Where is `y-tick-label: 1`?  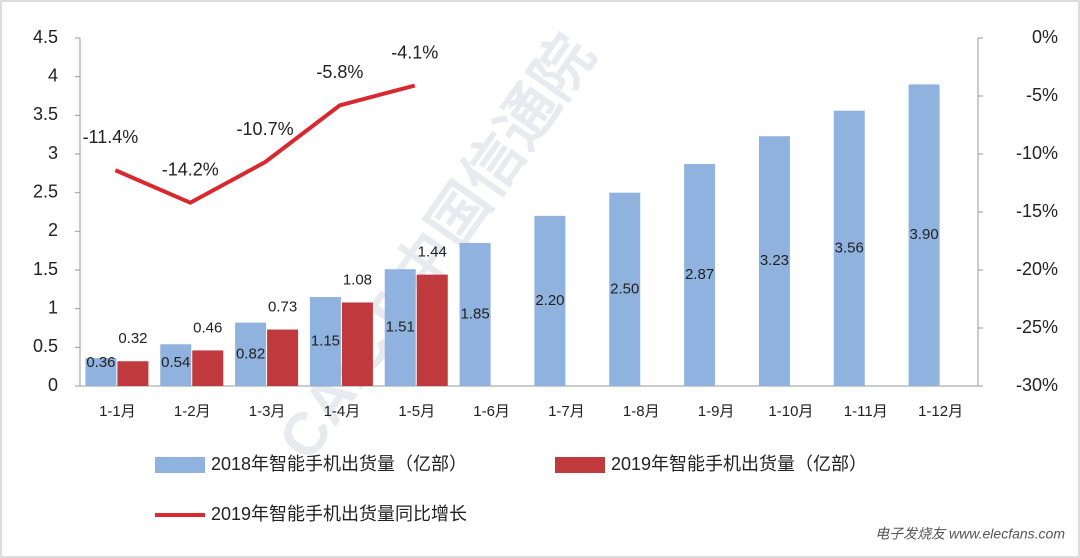
y-tick-label: 1 is located at coordinates (53, 307).